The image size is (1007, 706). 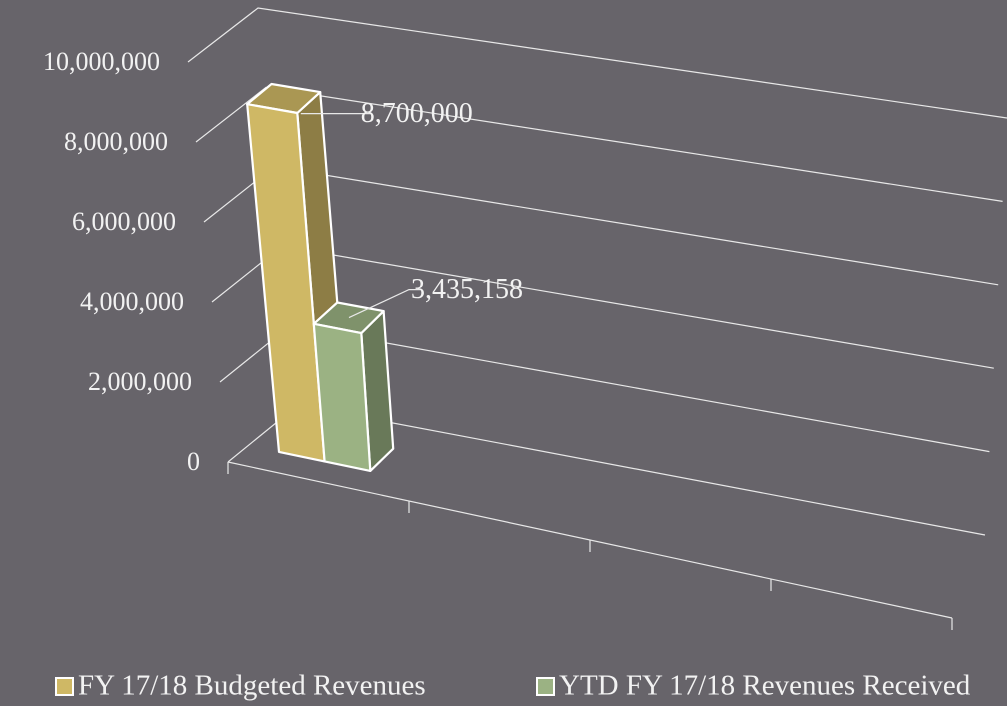 What do you see at coordinates (124, 221) in the screenshot?
I see `y-tick-label: 6,000,000` at bounding box center [124, 221].